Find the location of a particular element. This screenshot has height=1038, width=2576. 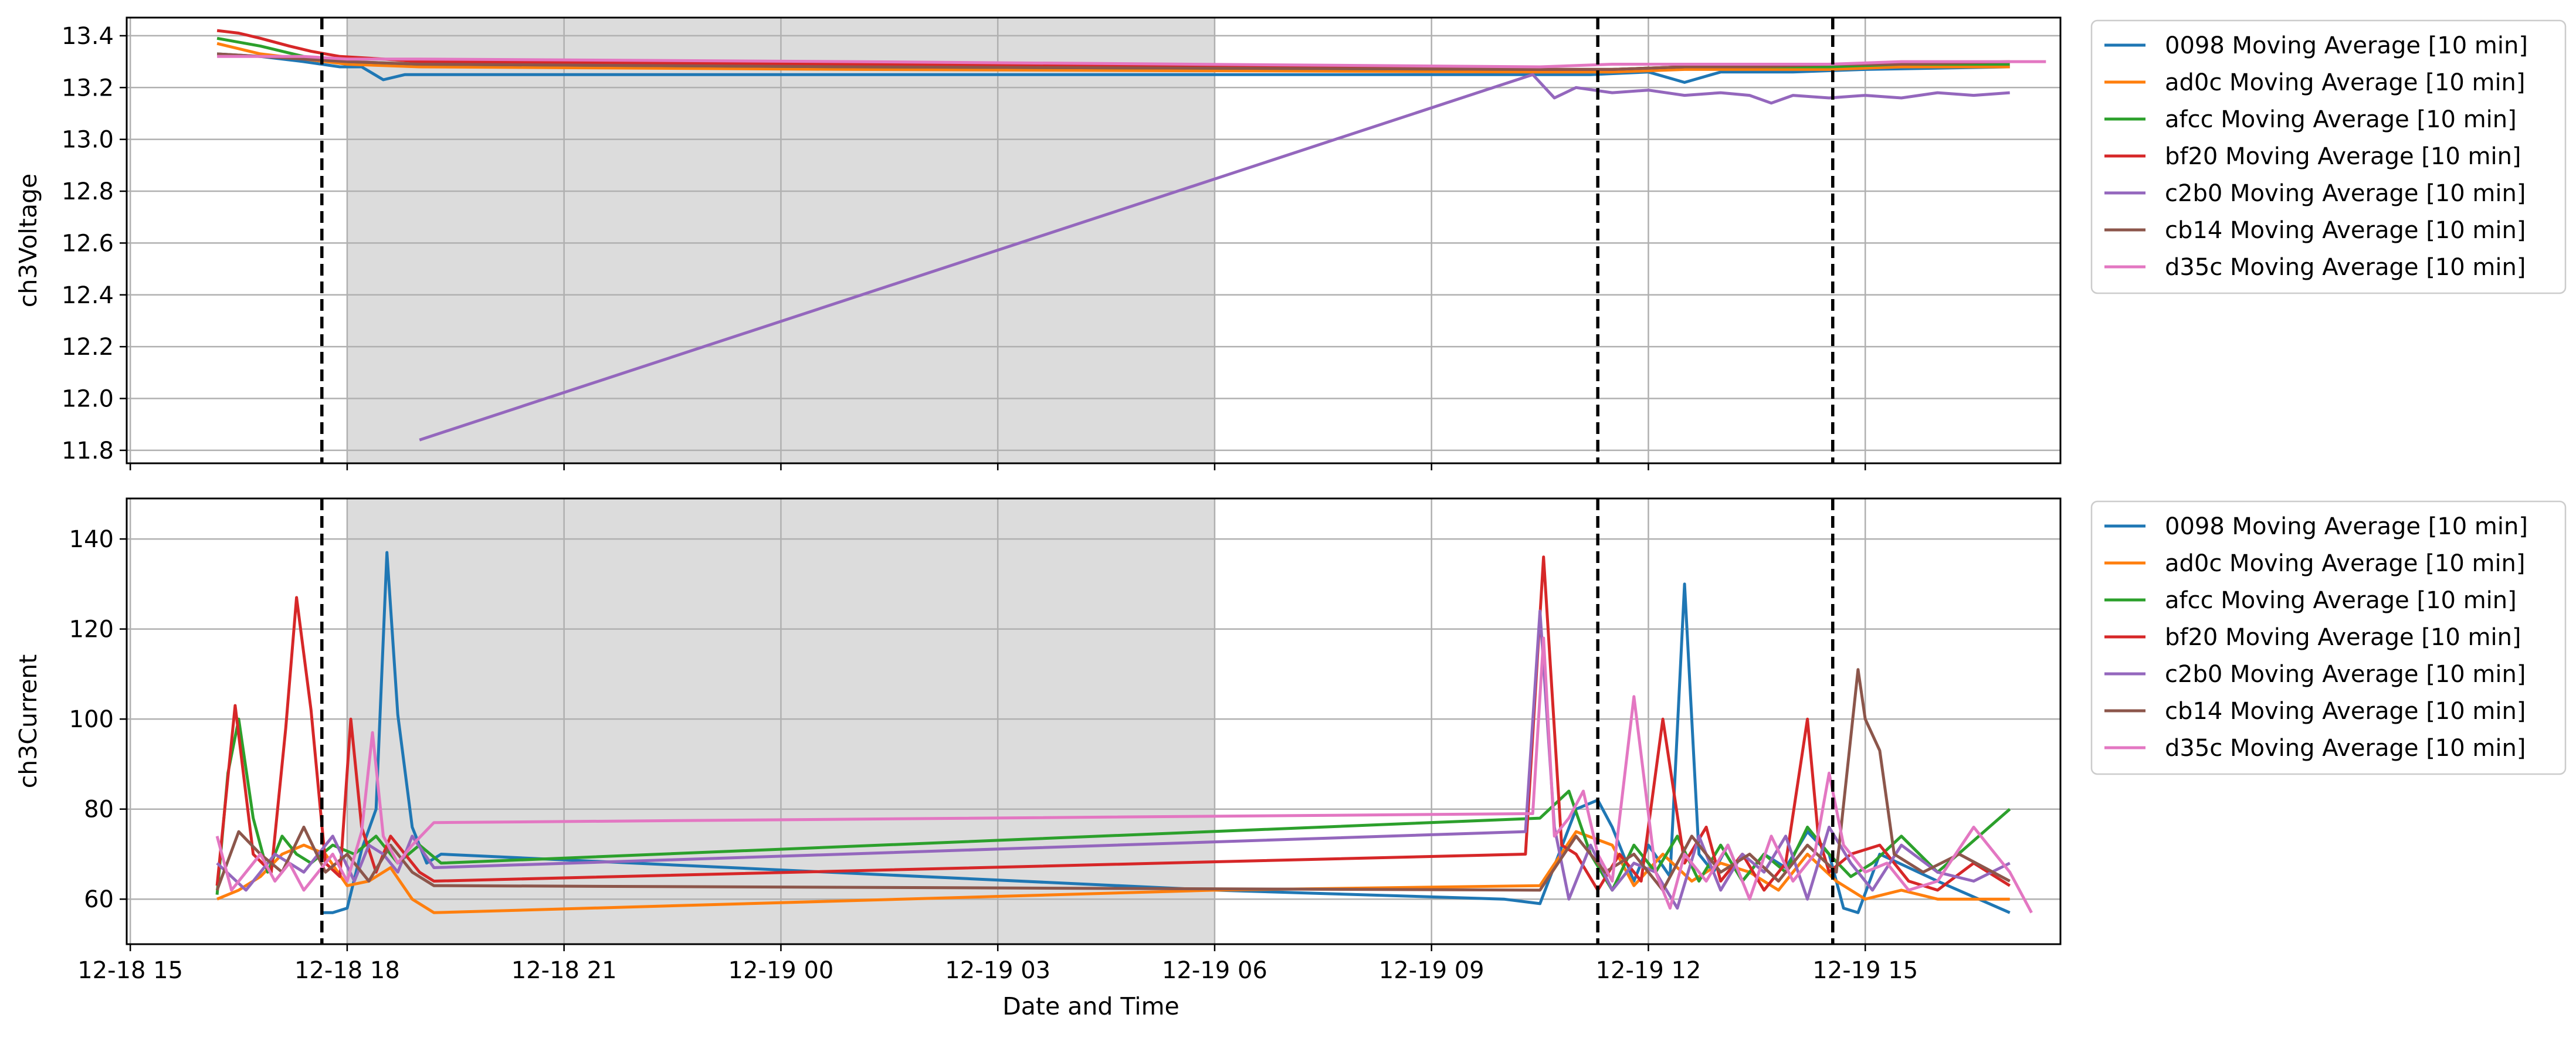

y-tick-label: 60 is located at coordinates (99, 899).